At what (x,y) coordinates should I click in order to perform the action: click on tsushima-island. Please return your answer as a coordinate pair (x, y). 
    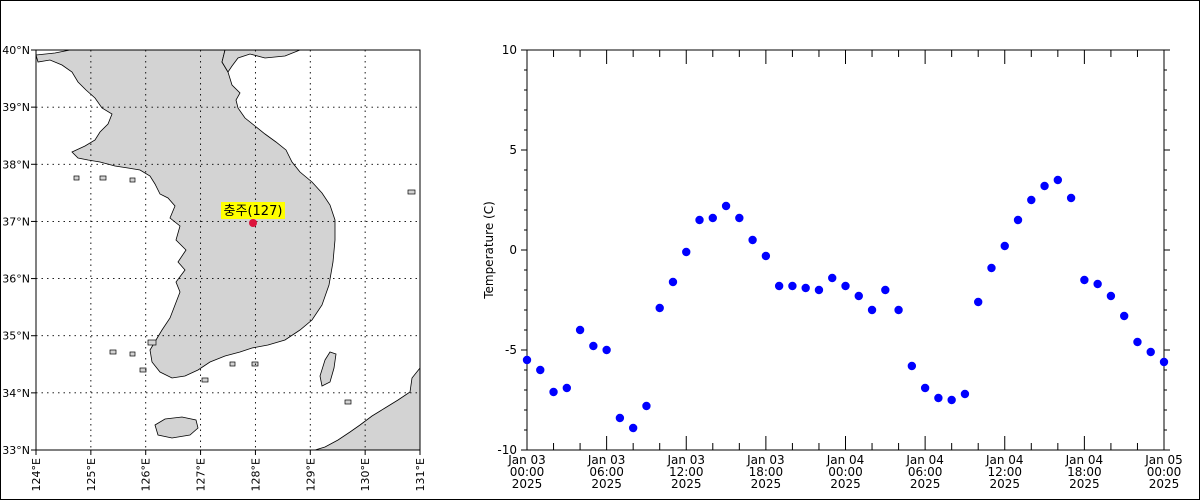
    Looking at the image, I should click on (328, 369).